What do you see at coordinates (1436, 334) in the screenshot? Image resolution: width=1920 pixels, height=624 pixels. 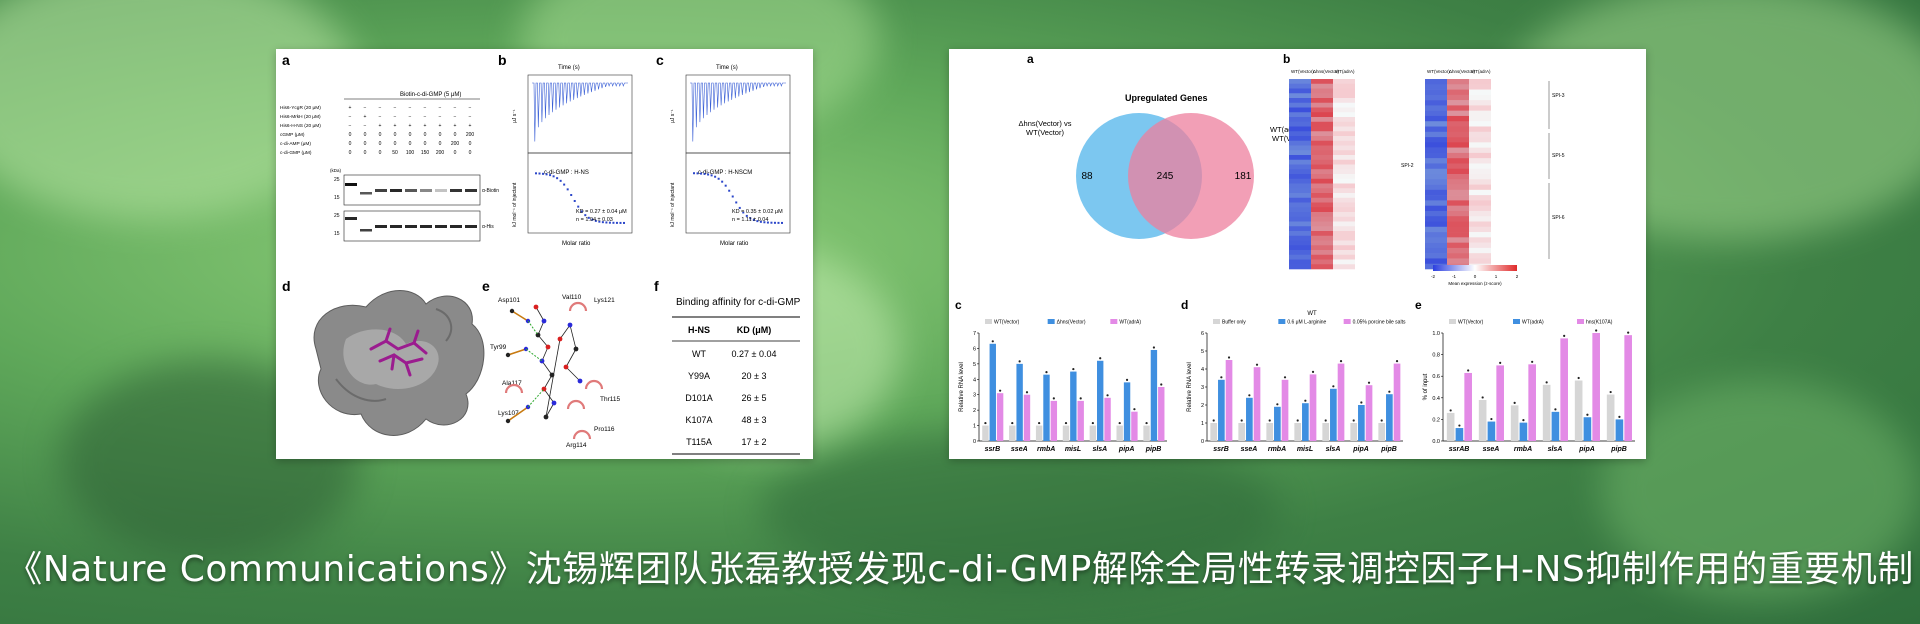 I see `bar-tick-label: 1.0` at bounding box center [1436, 334].